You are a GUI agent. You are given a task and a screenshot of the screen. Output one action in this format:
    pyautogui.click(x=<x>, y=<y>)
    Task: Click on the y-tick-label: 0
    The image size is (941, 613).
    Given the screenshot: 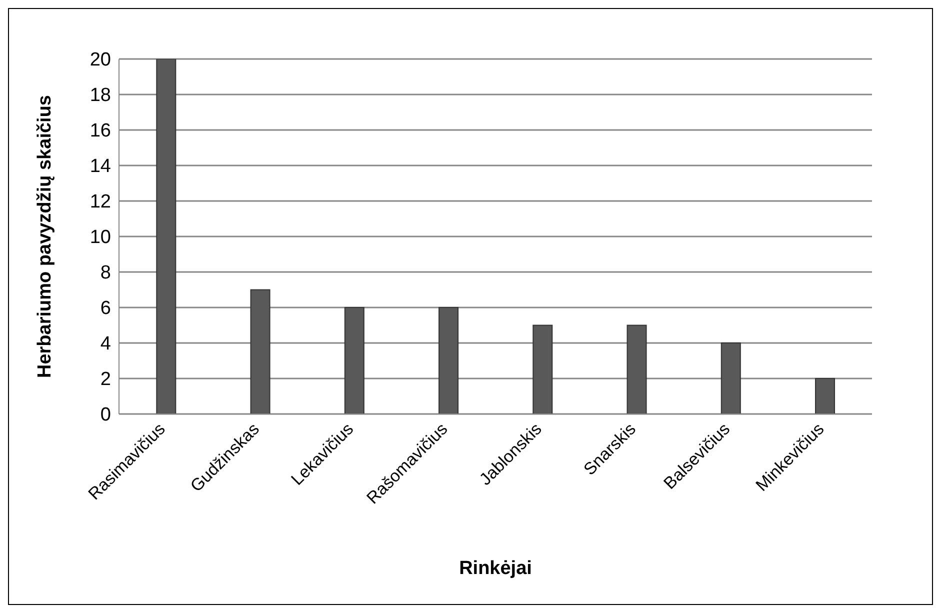 What is the action you would take?
    pyautogui.click(x=105, y=415)
    